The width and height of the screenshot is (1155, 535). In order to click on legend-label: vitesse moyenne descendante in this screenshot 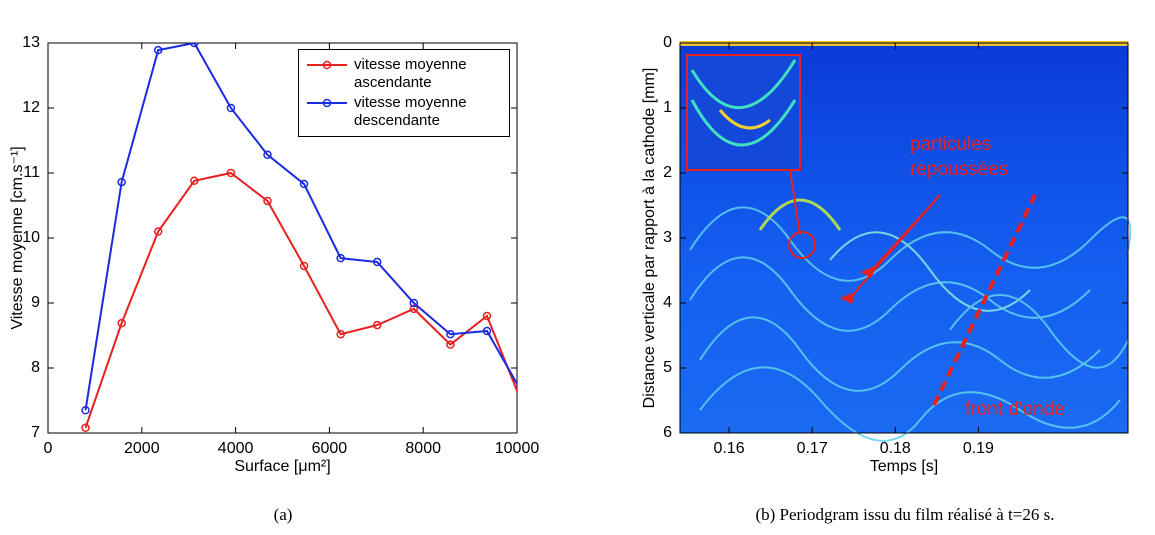, I will do `click(410, 111)`.